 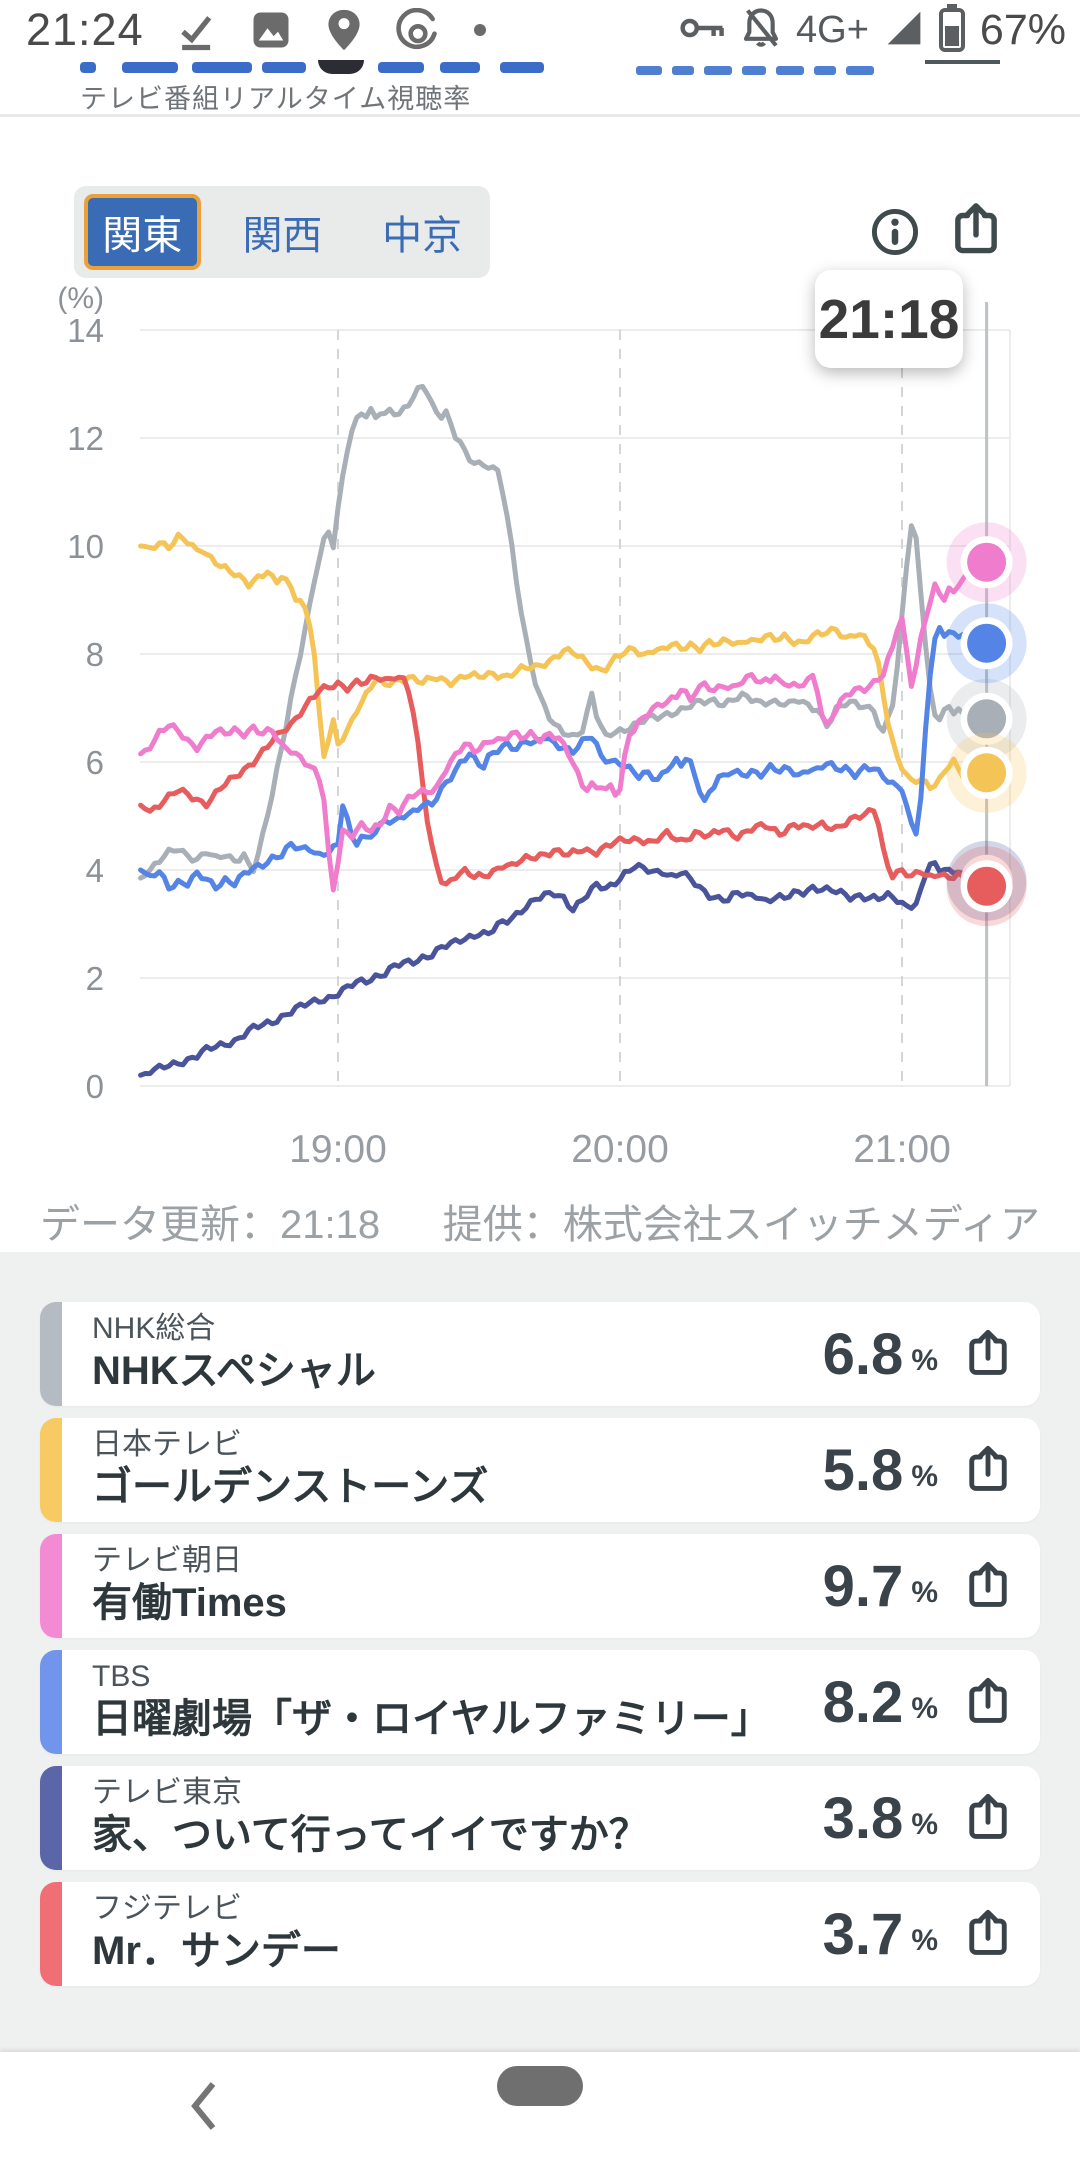 What do you see at coordinates (154, 1328) in the screenshot?
I see `channel-name: NHK総合` at bounding box center [154, 1328].